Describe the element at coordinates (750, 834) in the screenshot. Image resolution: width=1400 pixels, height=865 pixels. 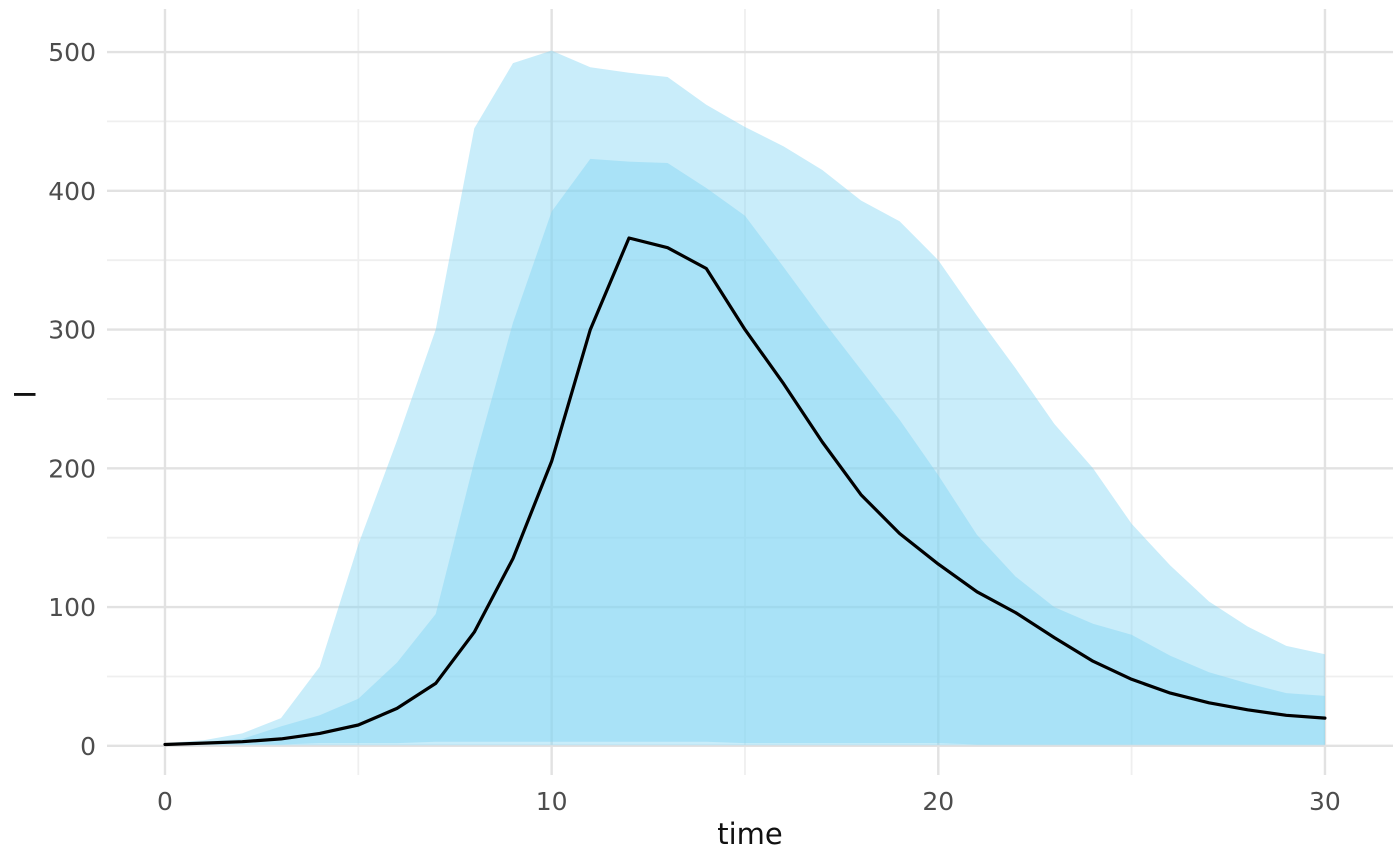
I see `x-axis-title: time` at that location.